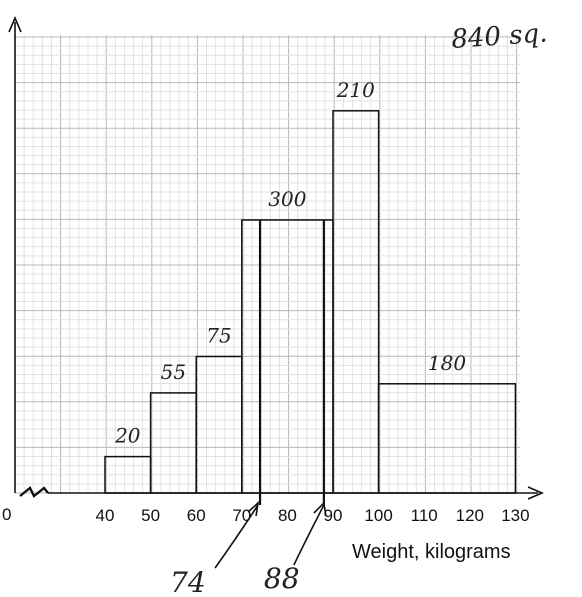 The width and height of the screenshot is (582, 597). What do you see at coordinates (515, 515) in the screenshot?
I see `x-tick-label: 130` at bounding box center [515, 515].